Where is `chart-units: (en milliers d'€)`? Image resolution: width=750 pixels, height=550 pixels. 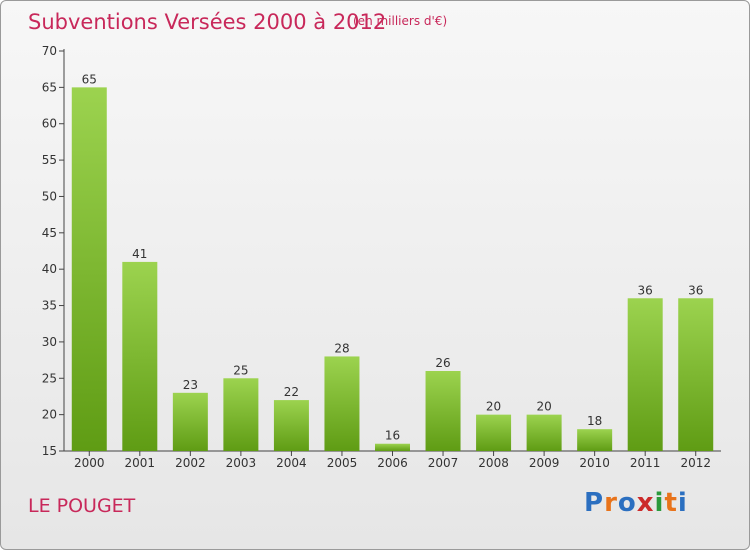
chart-units: (en milliers d'€) is located at coordinates (400, 21).